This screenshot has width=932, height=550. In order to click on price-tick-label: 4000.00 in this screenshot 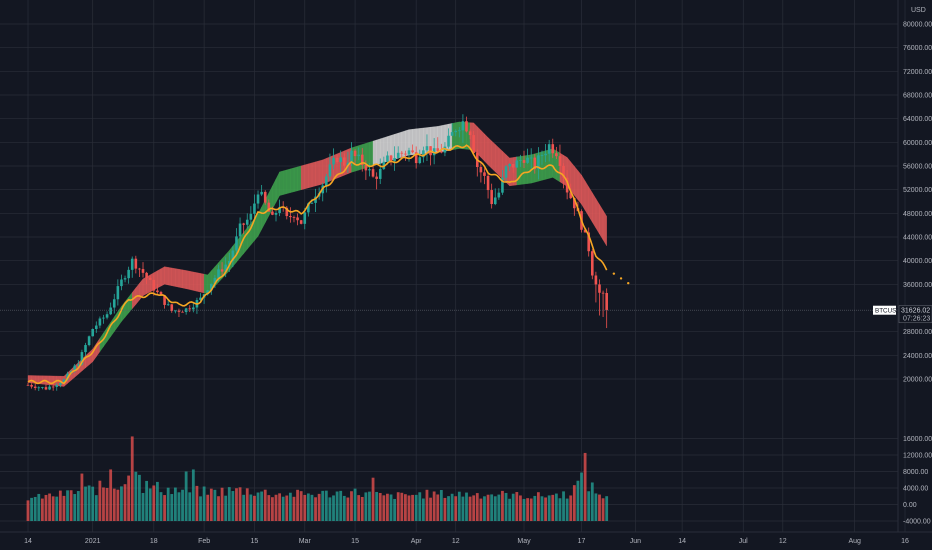, I will do `click(915, 489)`.